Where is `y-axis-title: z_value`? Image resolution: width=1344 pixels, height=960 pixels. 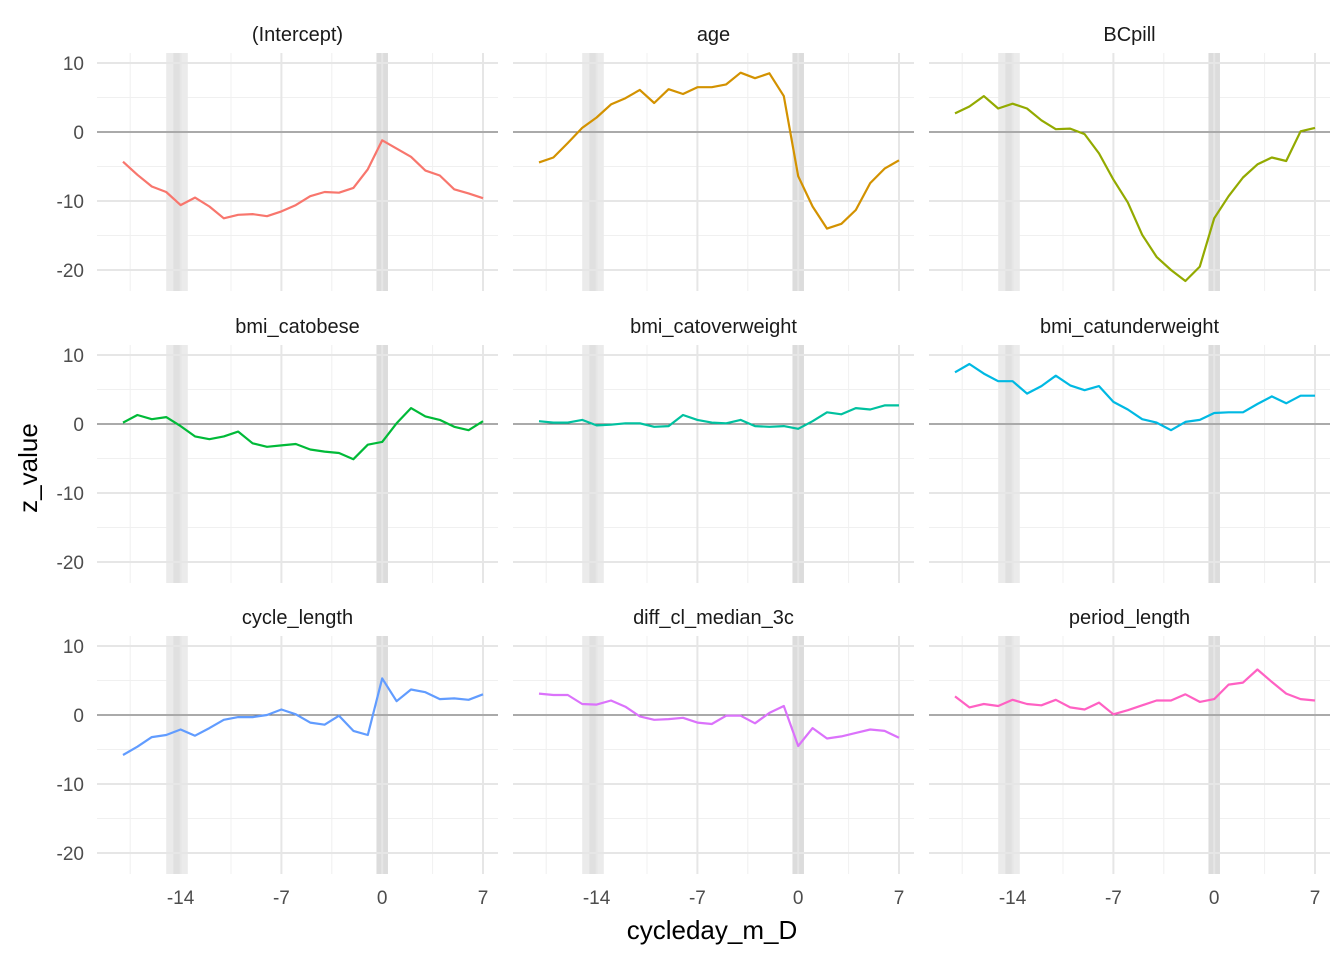 y-axis-title: z_value is located at coordinates (28, 468).